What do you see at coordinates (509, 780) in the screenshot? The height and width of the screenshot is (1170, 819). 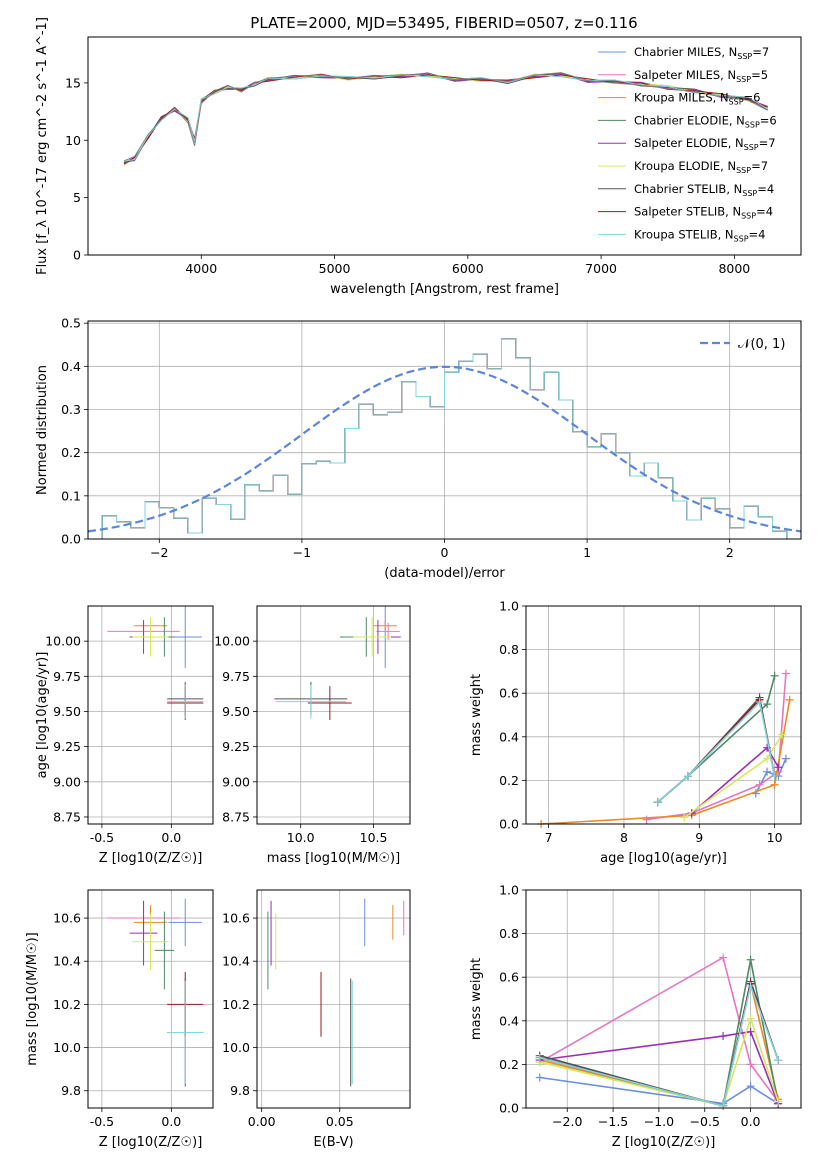 I see `weight_vs_age-ytick-label: 0.2` at bounding box center [509, 780].